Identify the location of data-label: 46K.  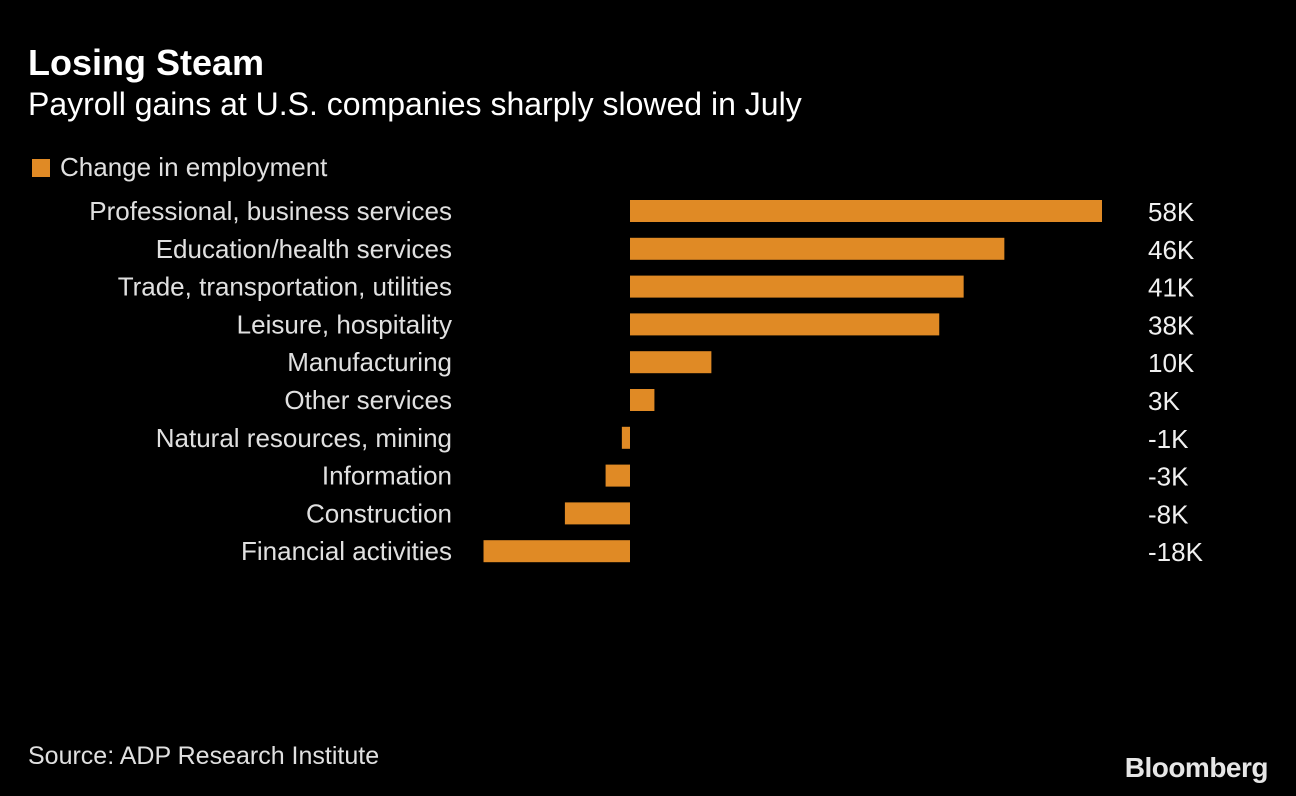
(1171, 250).